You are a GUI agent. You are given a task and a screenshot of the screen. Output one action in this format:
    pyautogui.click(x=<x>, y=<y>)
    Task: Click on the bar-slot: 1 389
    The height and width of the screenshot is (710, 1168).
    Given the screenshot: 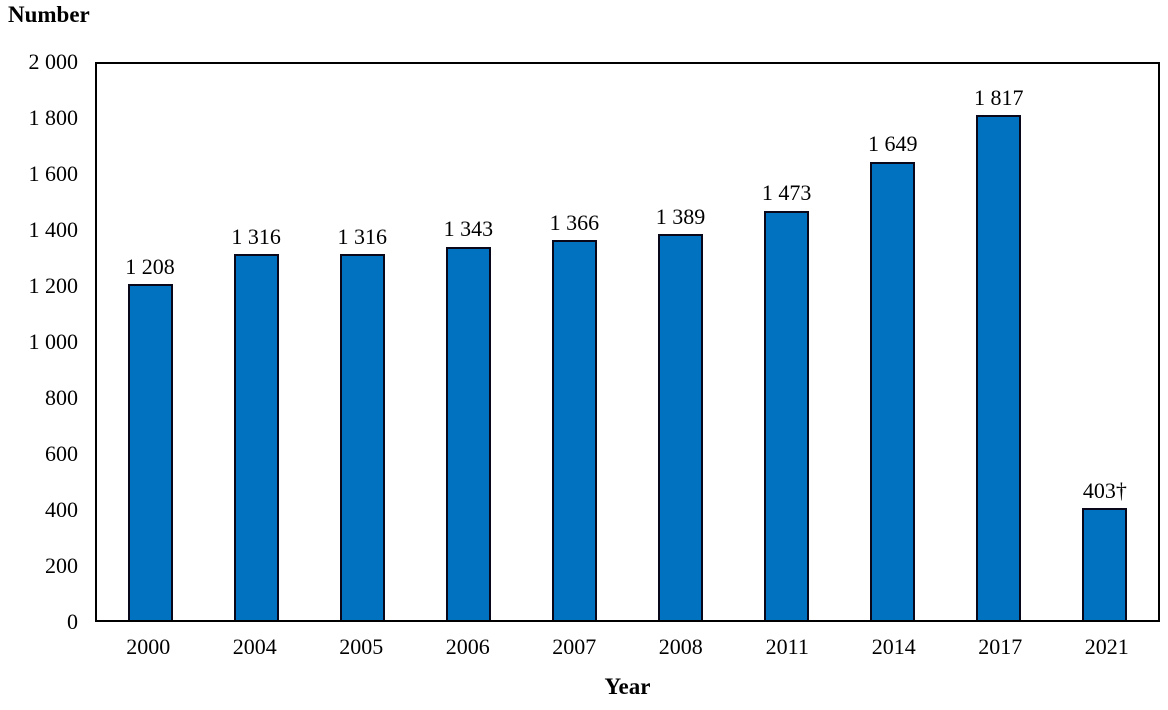 What is the action you would take?
    pyautogui.click(x=680, y=342)
    